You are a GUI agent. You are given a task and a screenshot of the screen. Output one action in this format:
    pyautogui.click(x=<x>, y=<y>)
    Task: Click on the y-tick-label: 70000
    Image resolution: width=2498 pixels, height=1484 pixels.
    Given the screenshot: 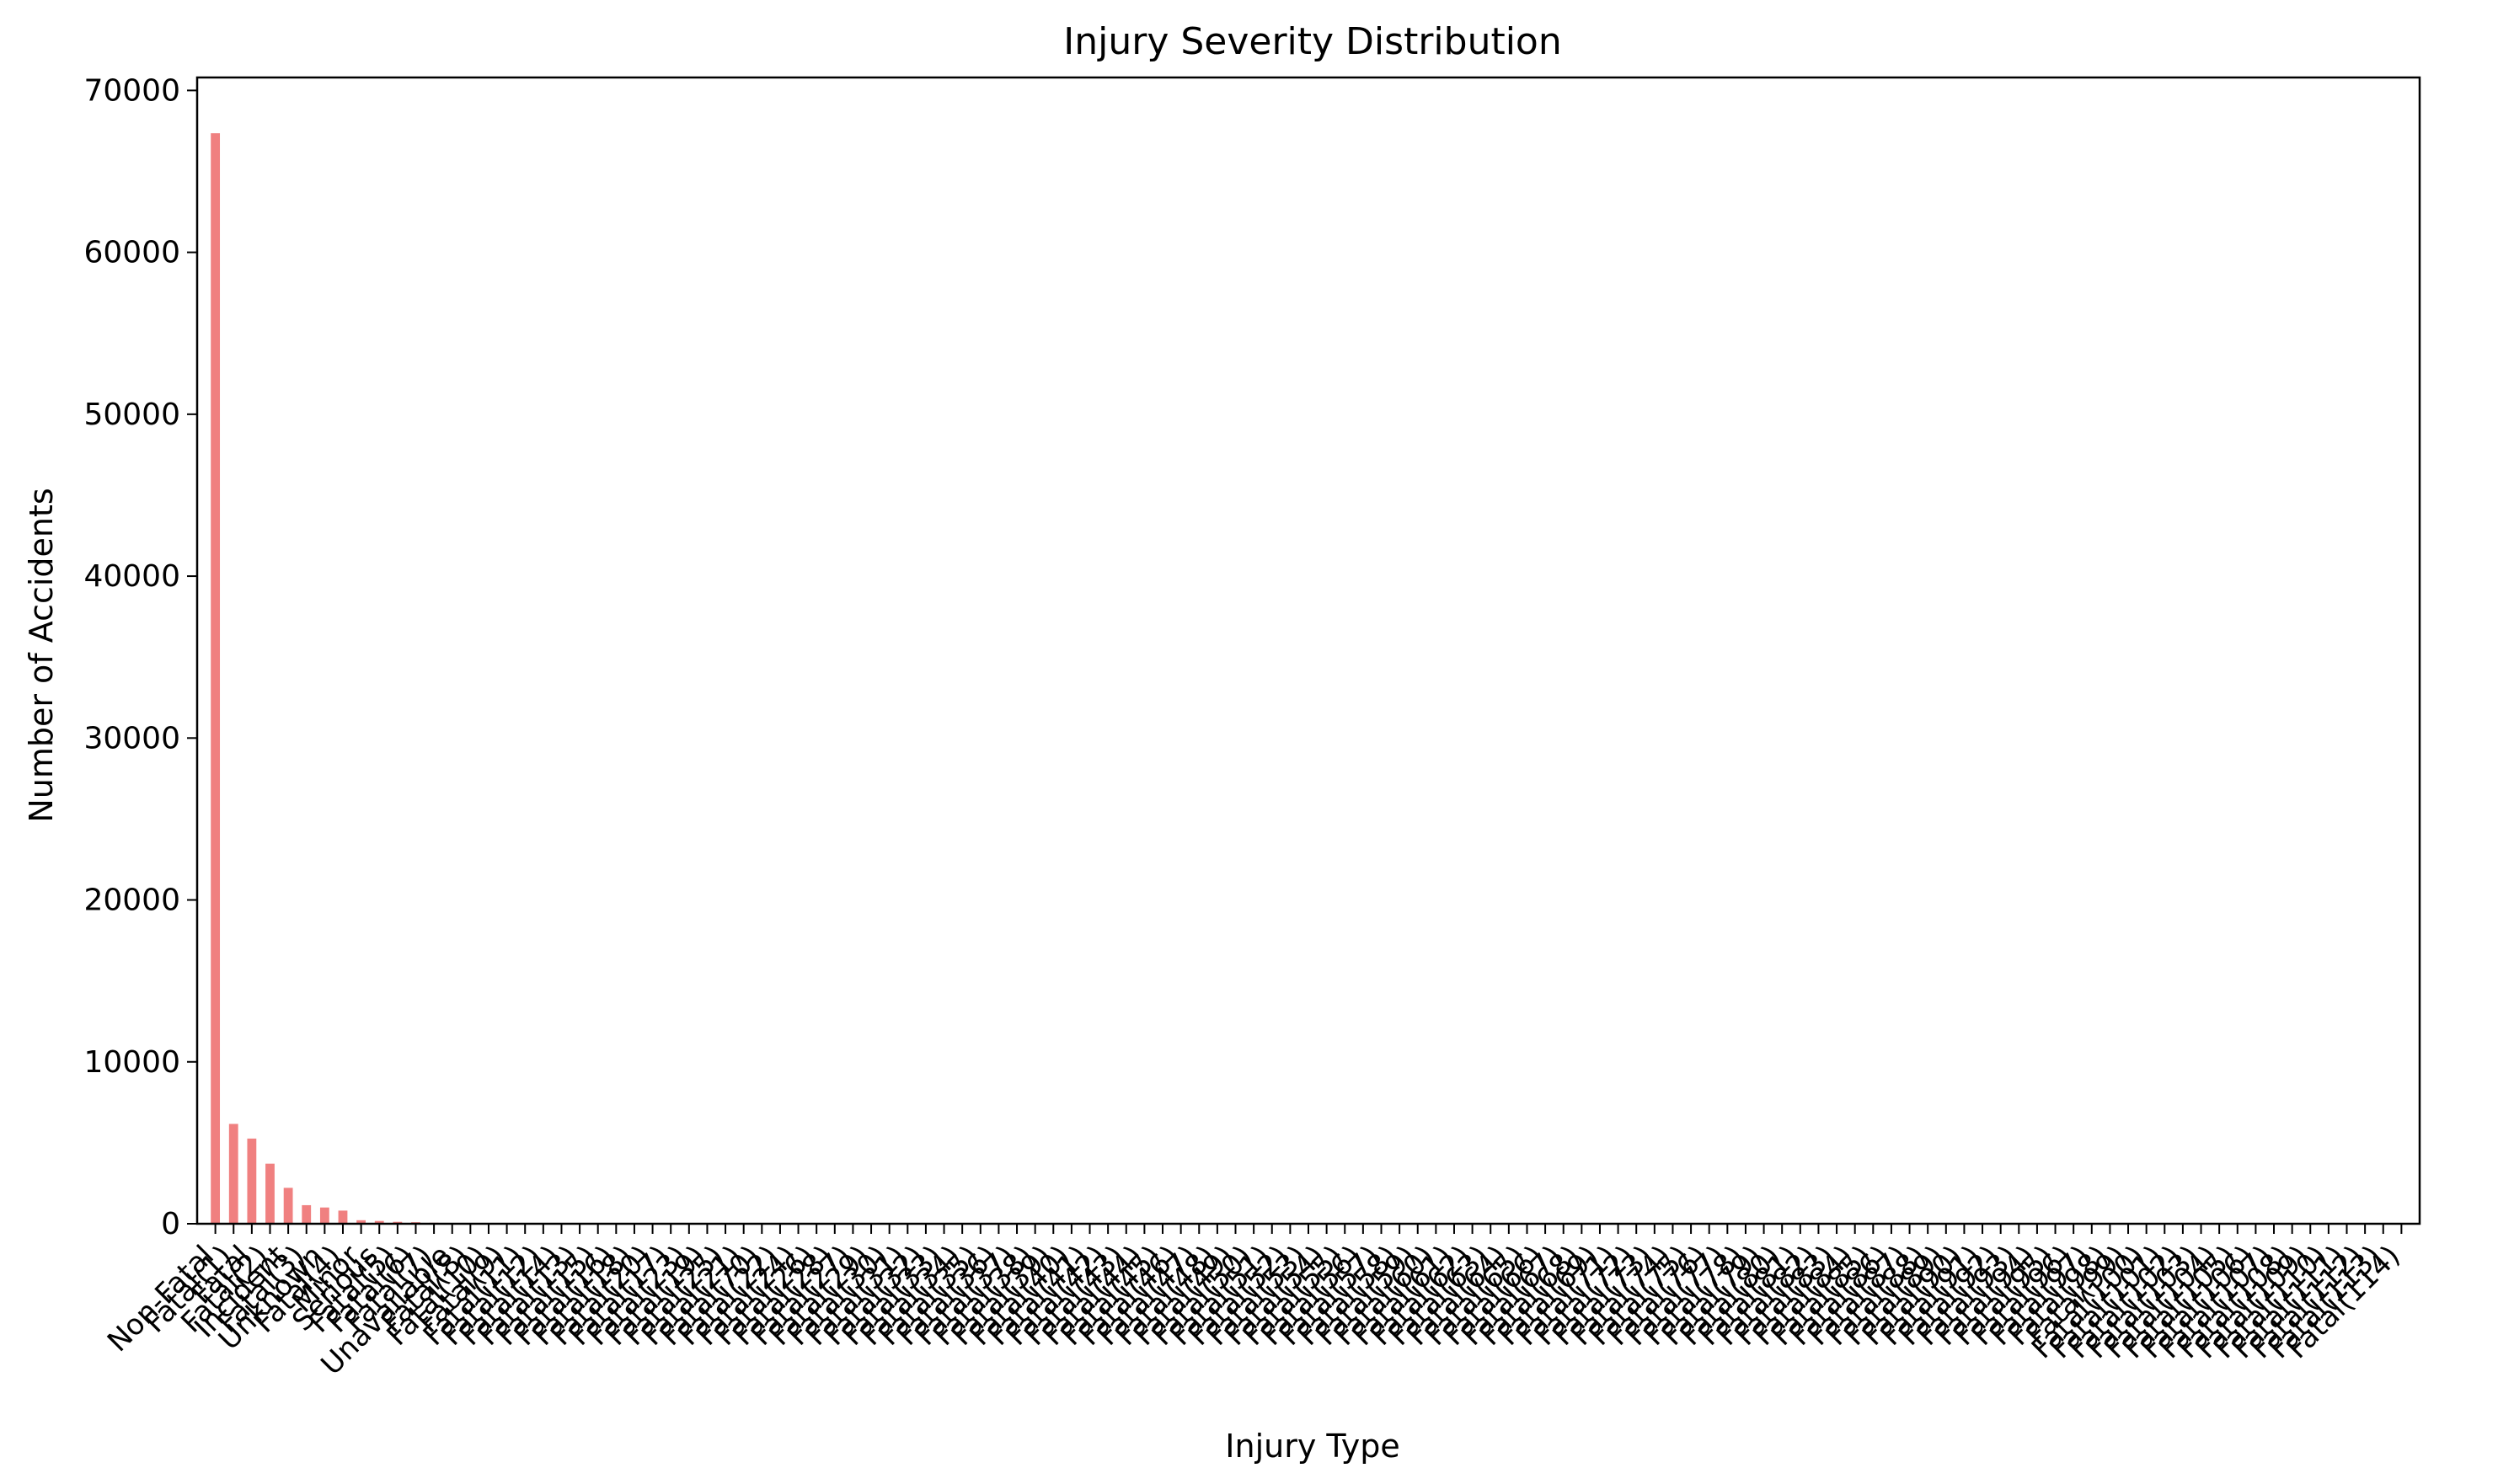 What is the action you would take?
    pyautogui.click(x=131, y=91)
    